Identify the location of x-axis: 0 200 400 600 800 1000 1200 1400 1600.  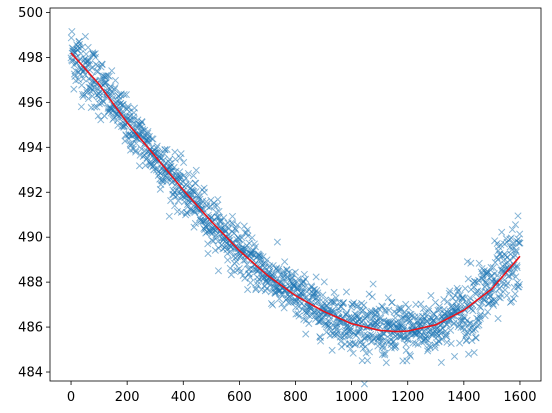
(302, 393).